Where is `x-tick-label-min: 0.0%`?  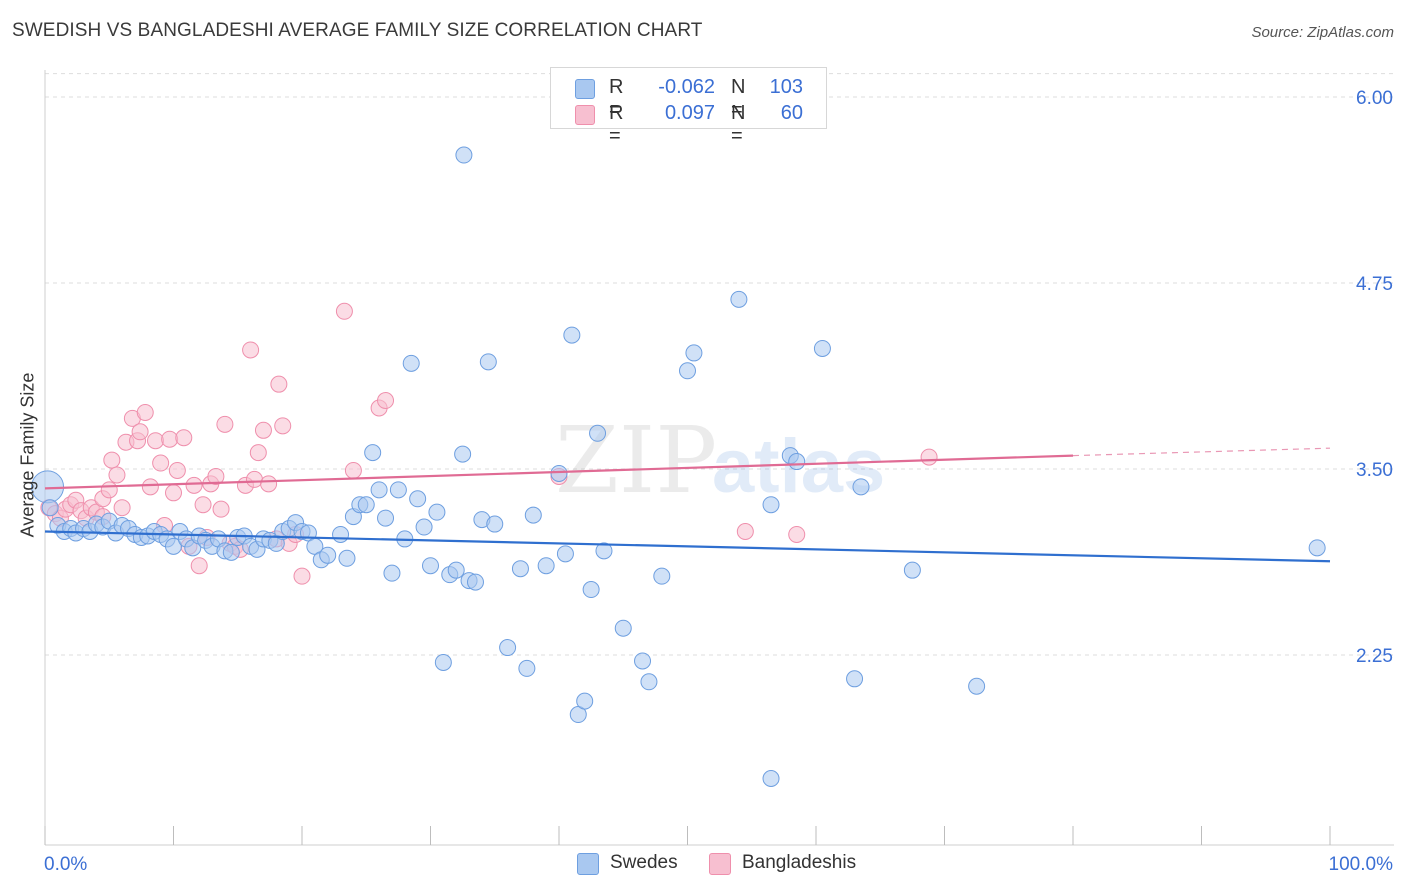 x-tick-label-min: 0.0% is located at coordinates (65, 864).